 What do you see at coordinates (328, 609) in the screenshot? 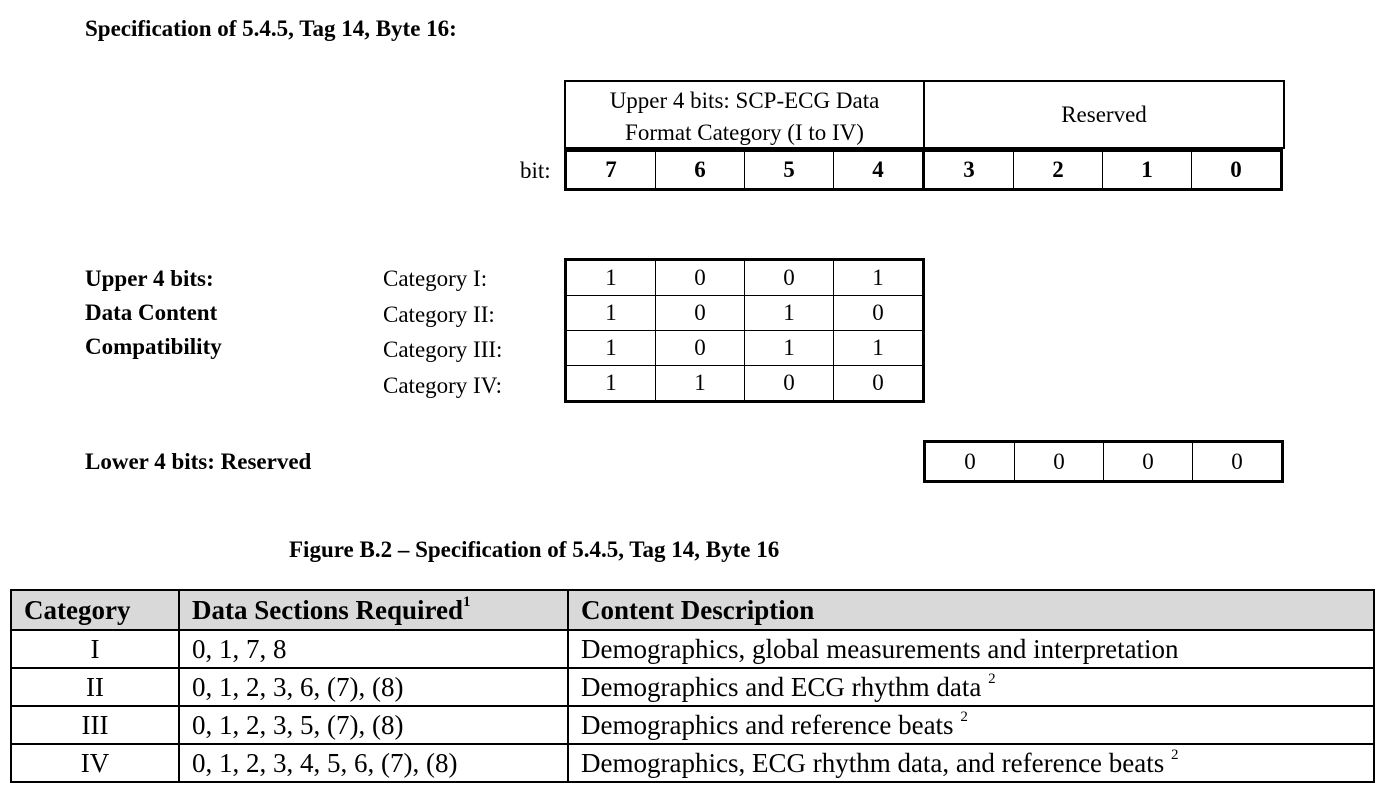
I see `sections-header-text: Data Sections Required` at bounding box center [328, 609].